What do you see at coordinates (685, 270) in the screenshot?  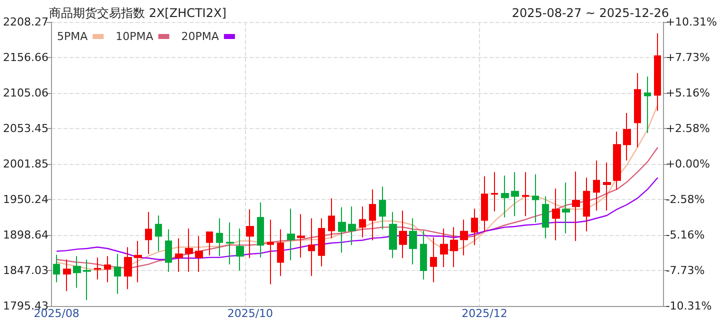 I see `y2-tick-label: -7.73%` at bounding box center [685, 270].